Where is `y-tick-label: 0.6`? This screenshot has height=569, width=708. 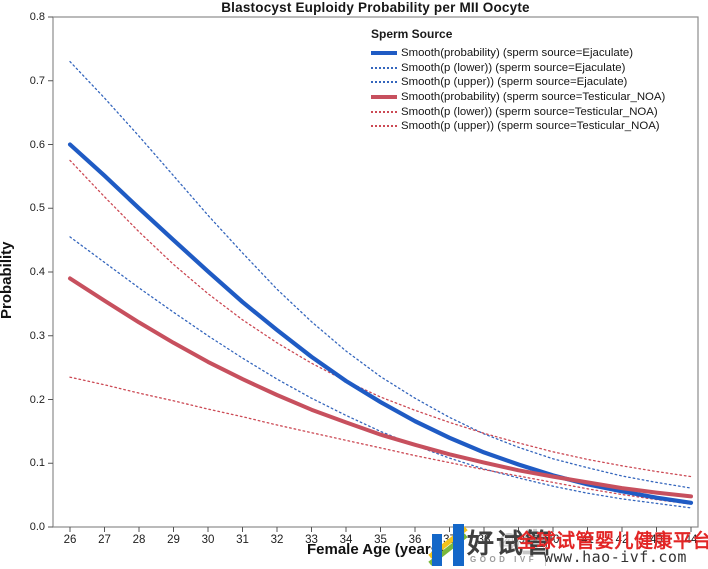 y-tick-label: 0.6 is located at coordinates (37, 144).